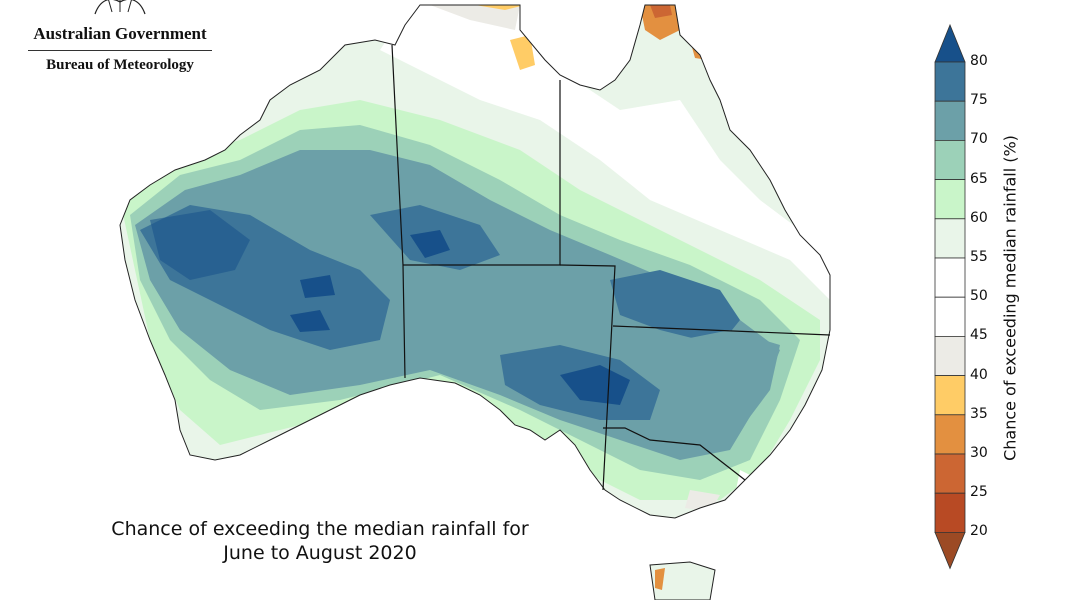  Describe the element at coordinates (979, 257) in the screenshot. I see `colorbar-tick-label: 55` at that location.